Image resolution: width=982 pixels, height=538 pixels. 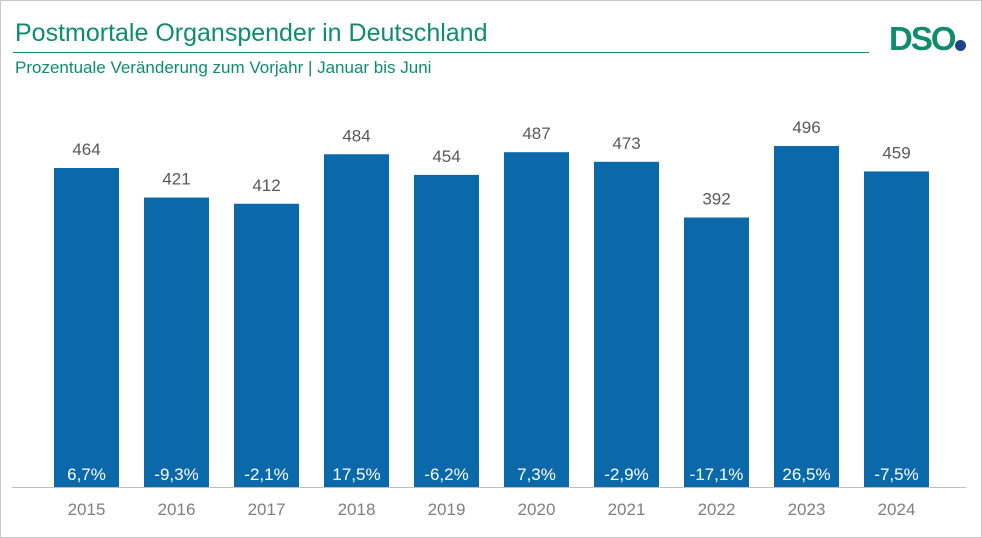 I want to click on bar-2018, so click(x=356, y=320).